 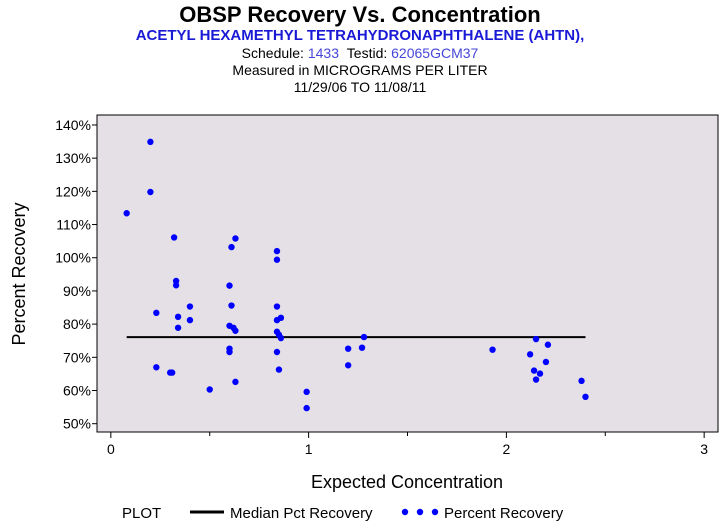 What do you see at coordinates (504, 513) in the screenshot?
I see `legend-points-label: Percent Recovery` at bounding box center [504, 513].